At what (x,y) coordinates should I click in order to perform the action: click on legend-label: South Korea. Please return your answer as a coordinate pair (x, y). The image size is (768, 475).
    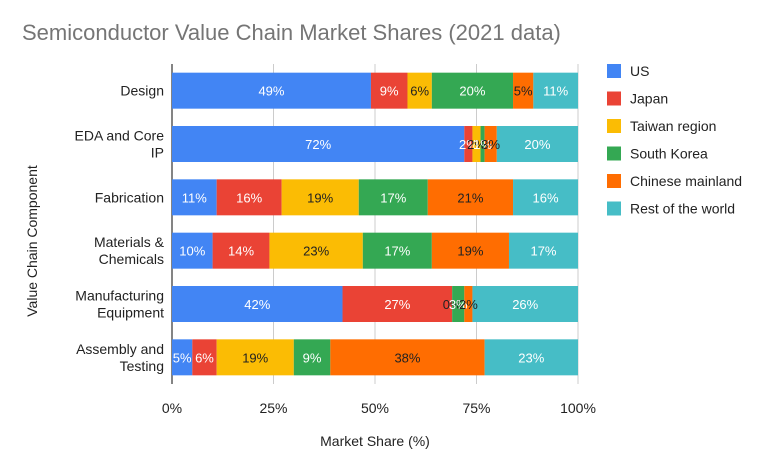
    Looking at the image, I should click on (669, 154).